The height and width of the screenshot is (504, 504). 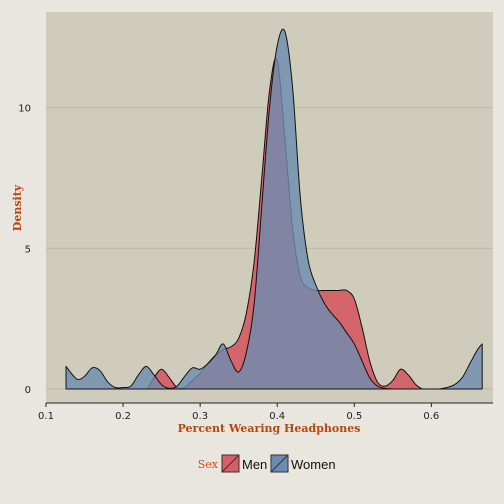 I want to click on legend-swatch-men-diagonal, so click(x=230, y=463).